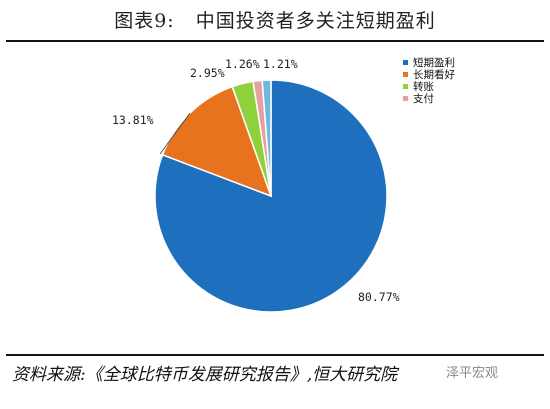 This screenshot has height=409, width=550. I want to click on legend-label-1: 长期看好, so click(434, 74).